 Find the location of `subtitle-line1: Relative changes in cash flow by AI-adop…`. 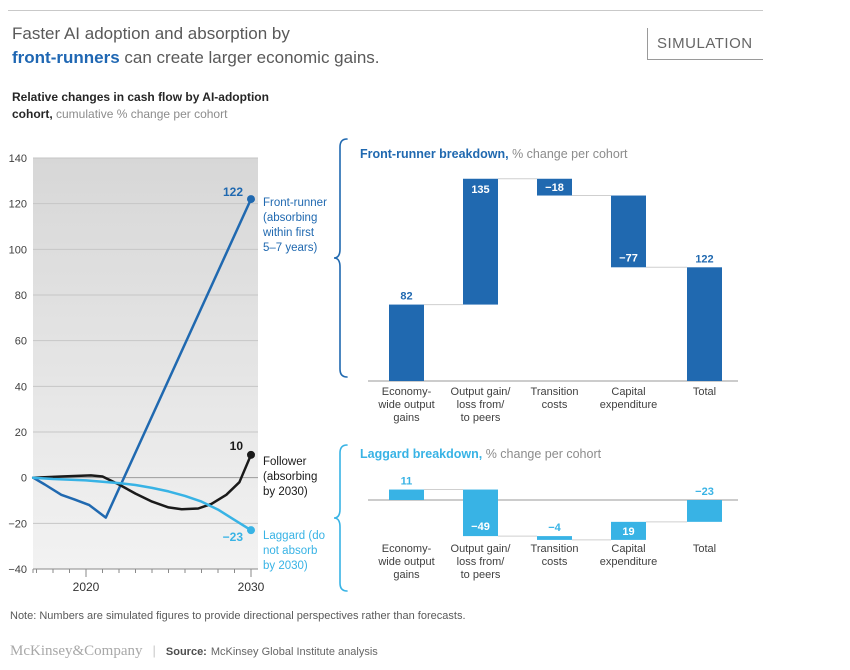

subtitle-line1: Relative changes in cash flow by AI-adop… is located at coordinates (140, 97).